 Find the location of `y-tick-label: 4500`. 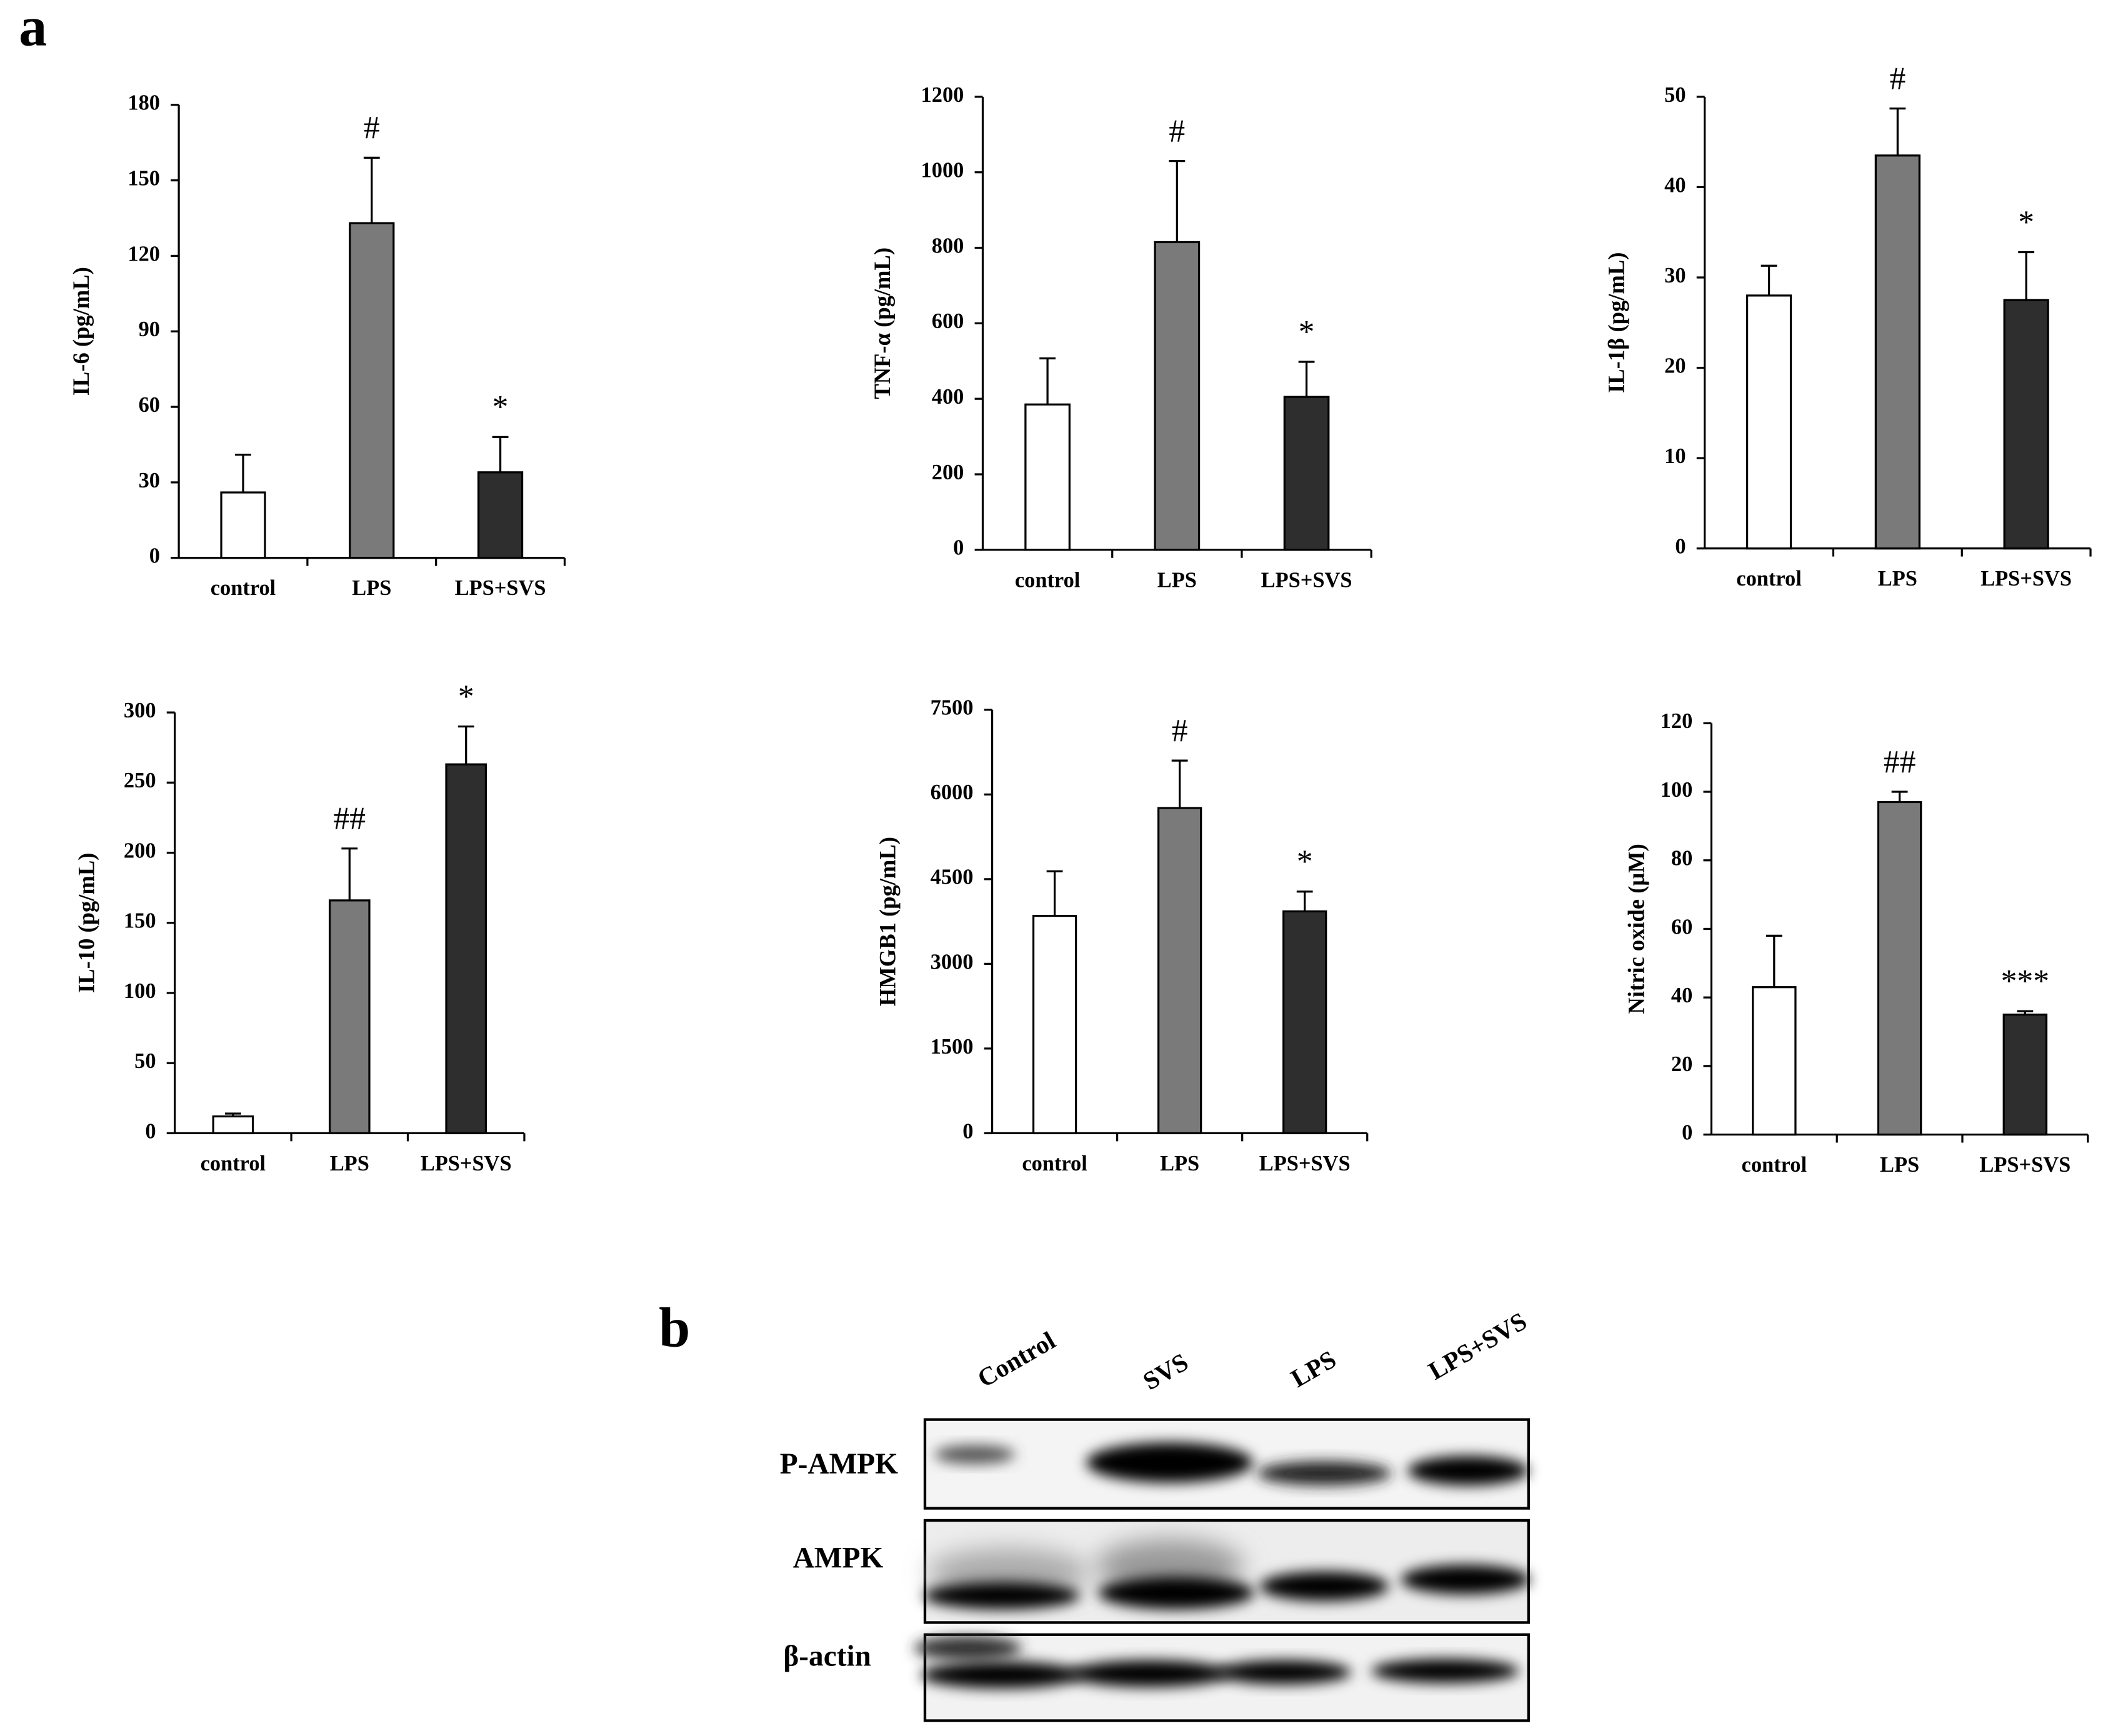

y-tick-label: 4500 is located at coordinates (952, 877).